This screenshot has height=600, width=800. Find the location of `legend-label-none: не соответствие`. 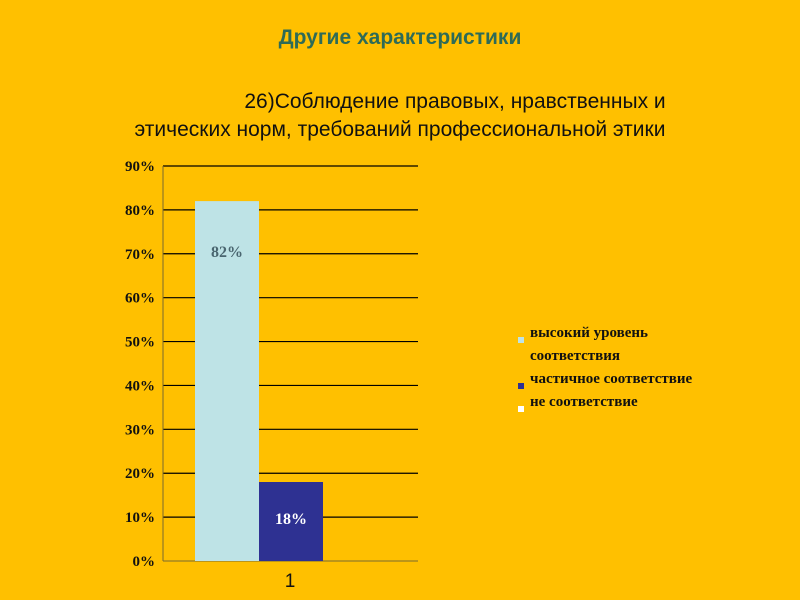

legend-label-none: не соответствие is located at coordinates (584, 402).